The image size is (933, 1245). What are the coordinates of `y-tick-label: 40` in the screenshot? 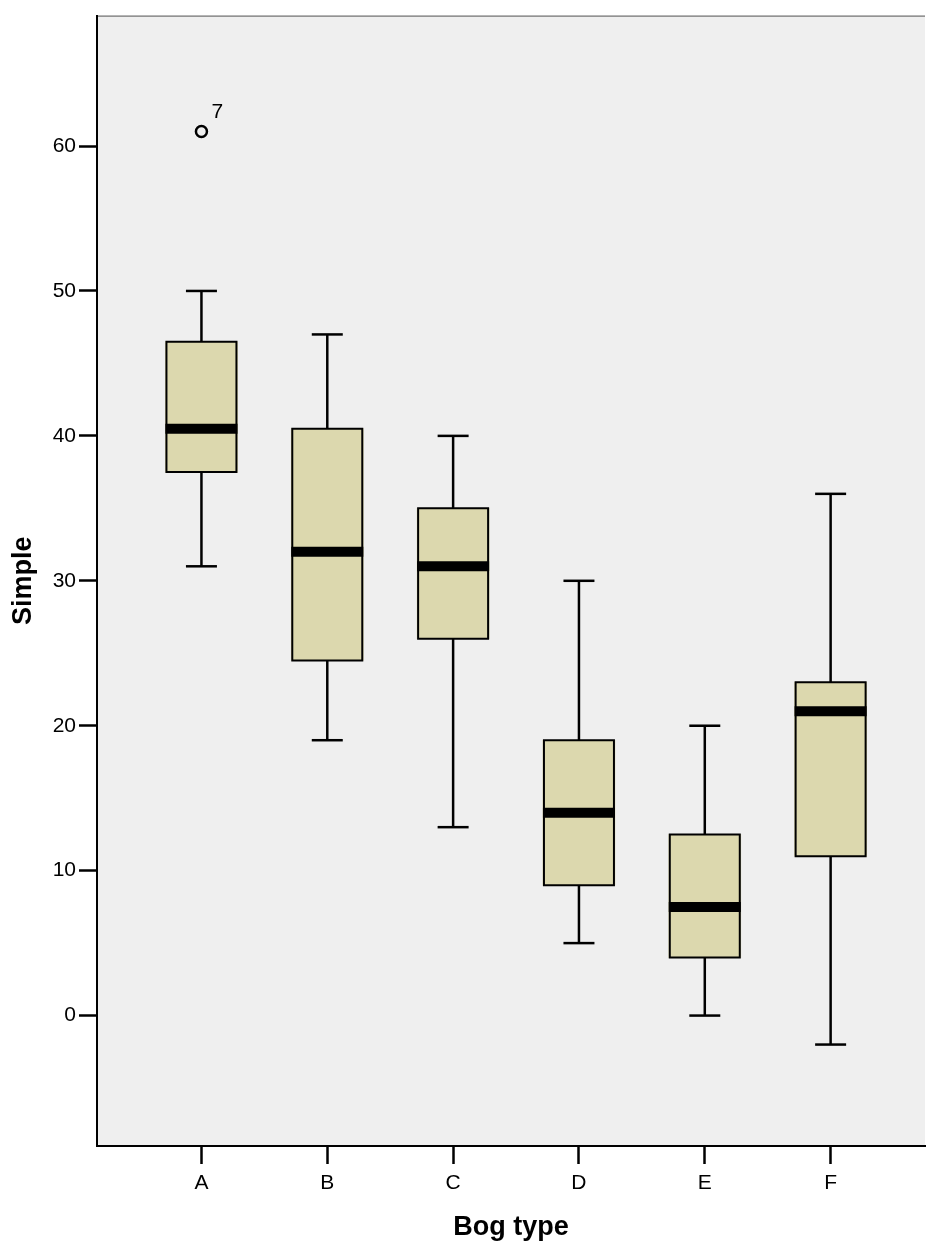 It's located at (64, 434).